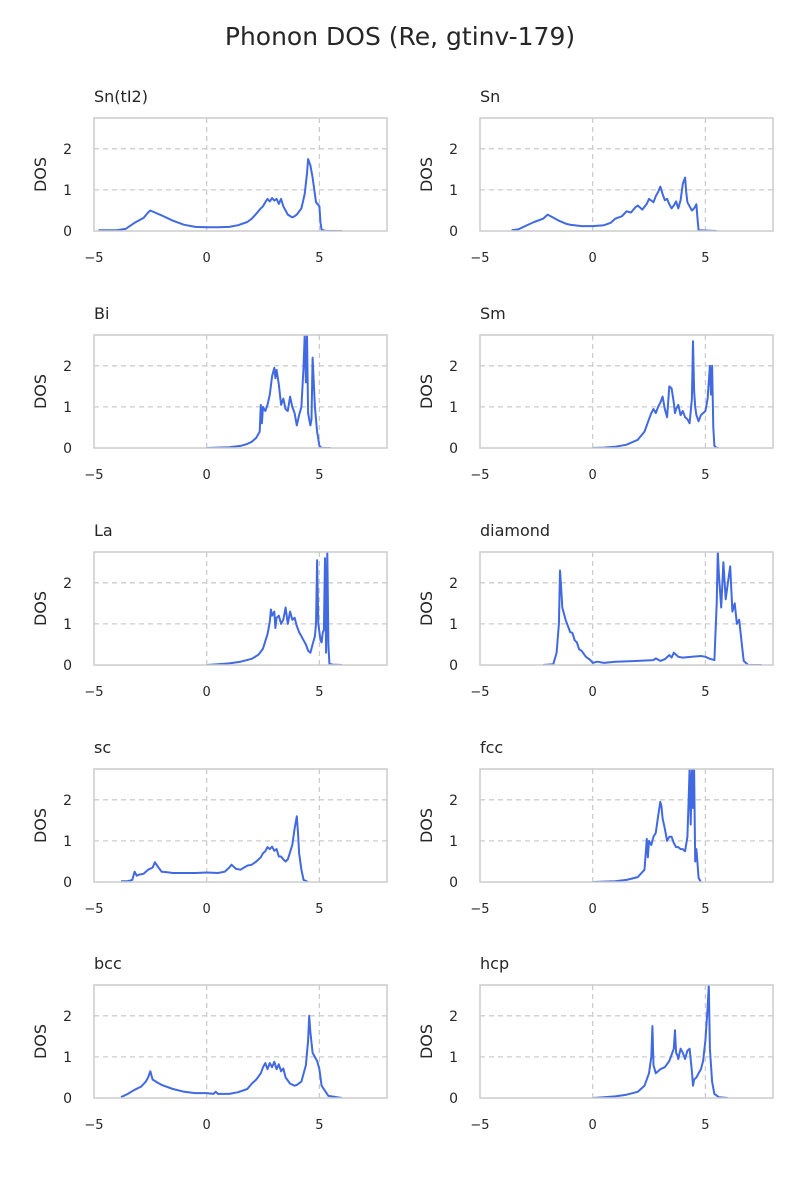  What do you see at coordinates (490, 96) in the screenshot?
I see `panel-title: Sn` at bounding box center [490, 96].